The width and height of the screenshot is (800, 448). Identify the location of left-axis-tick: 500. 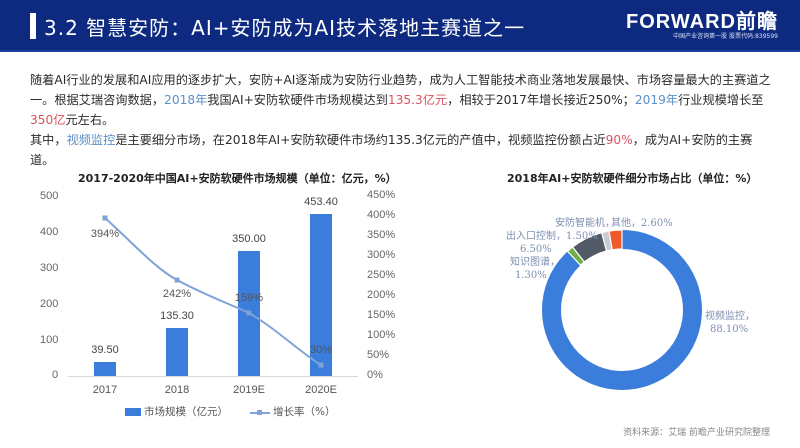
(49, 196).